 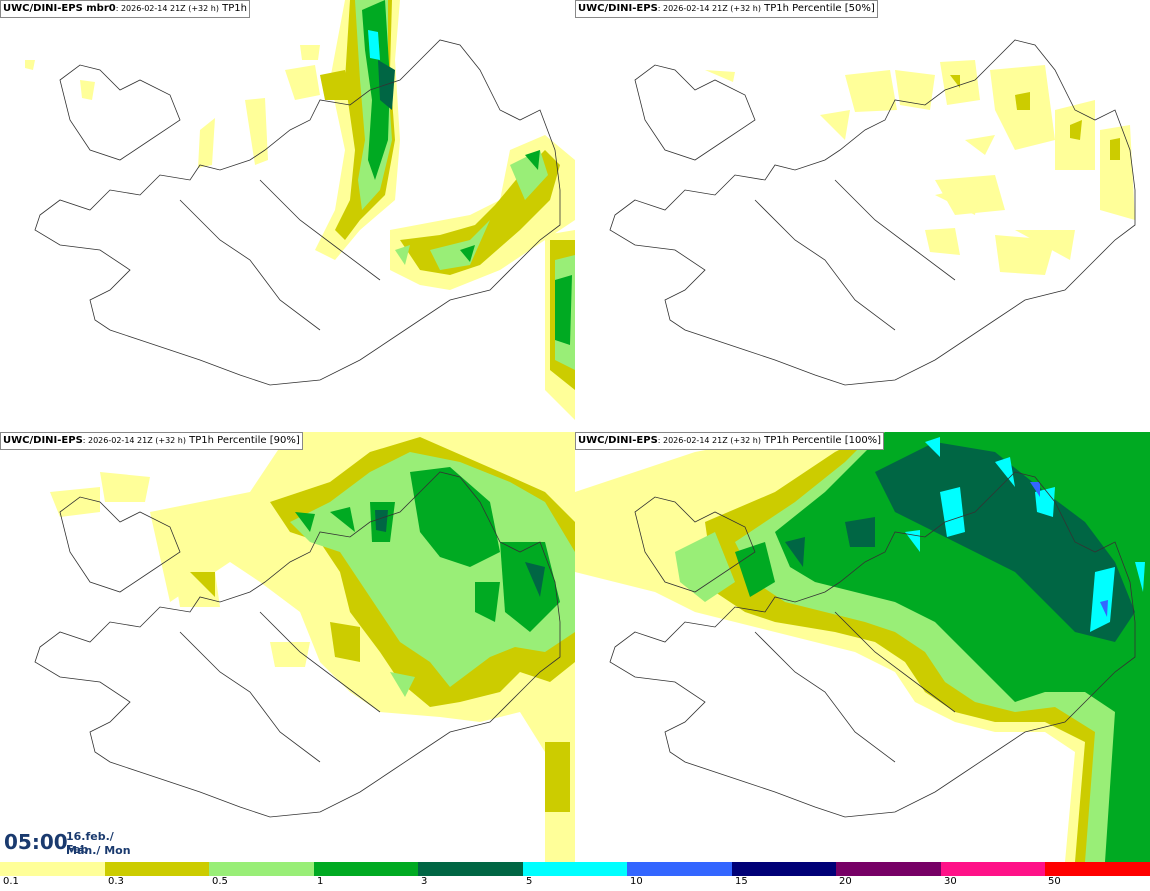 What do you see at coordinates (950, 881) in the screenshot?
I see `legend-tick-label: 30` at bounding box center [950, 881].